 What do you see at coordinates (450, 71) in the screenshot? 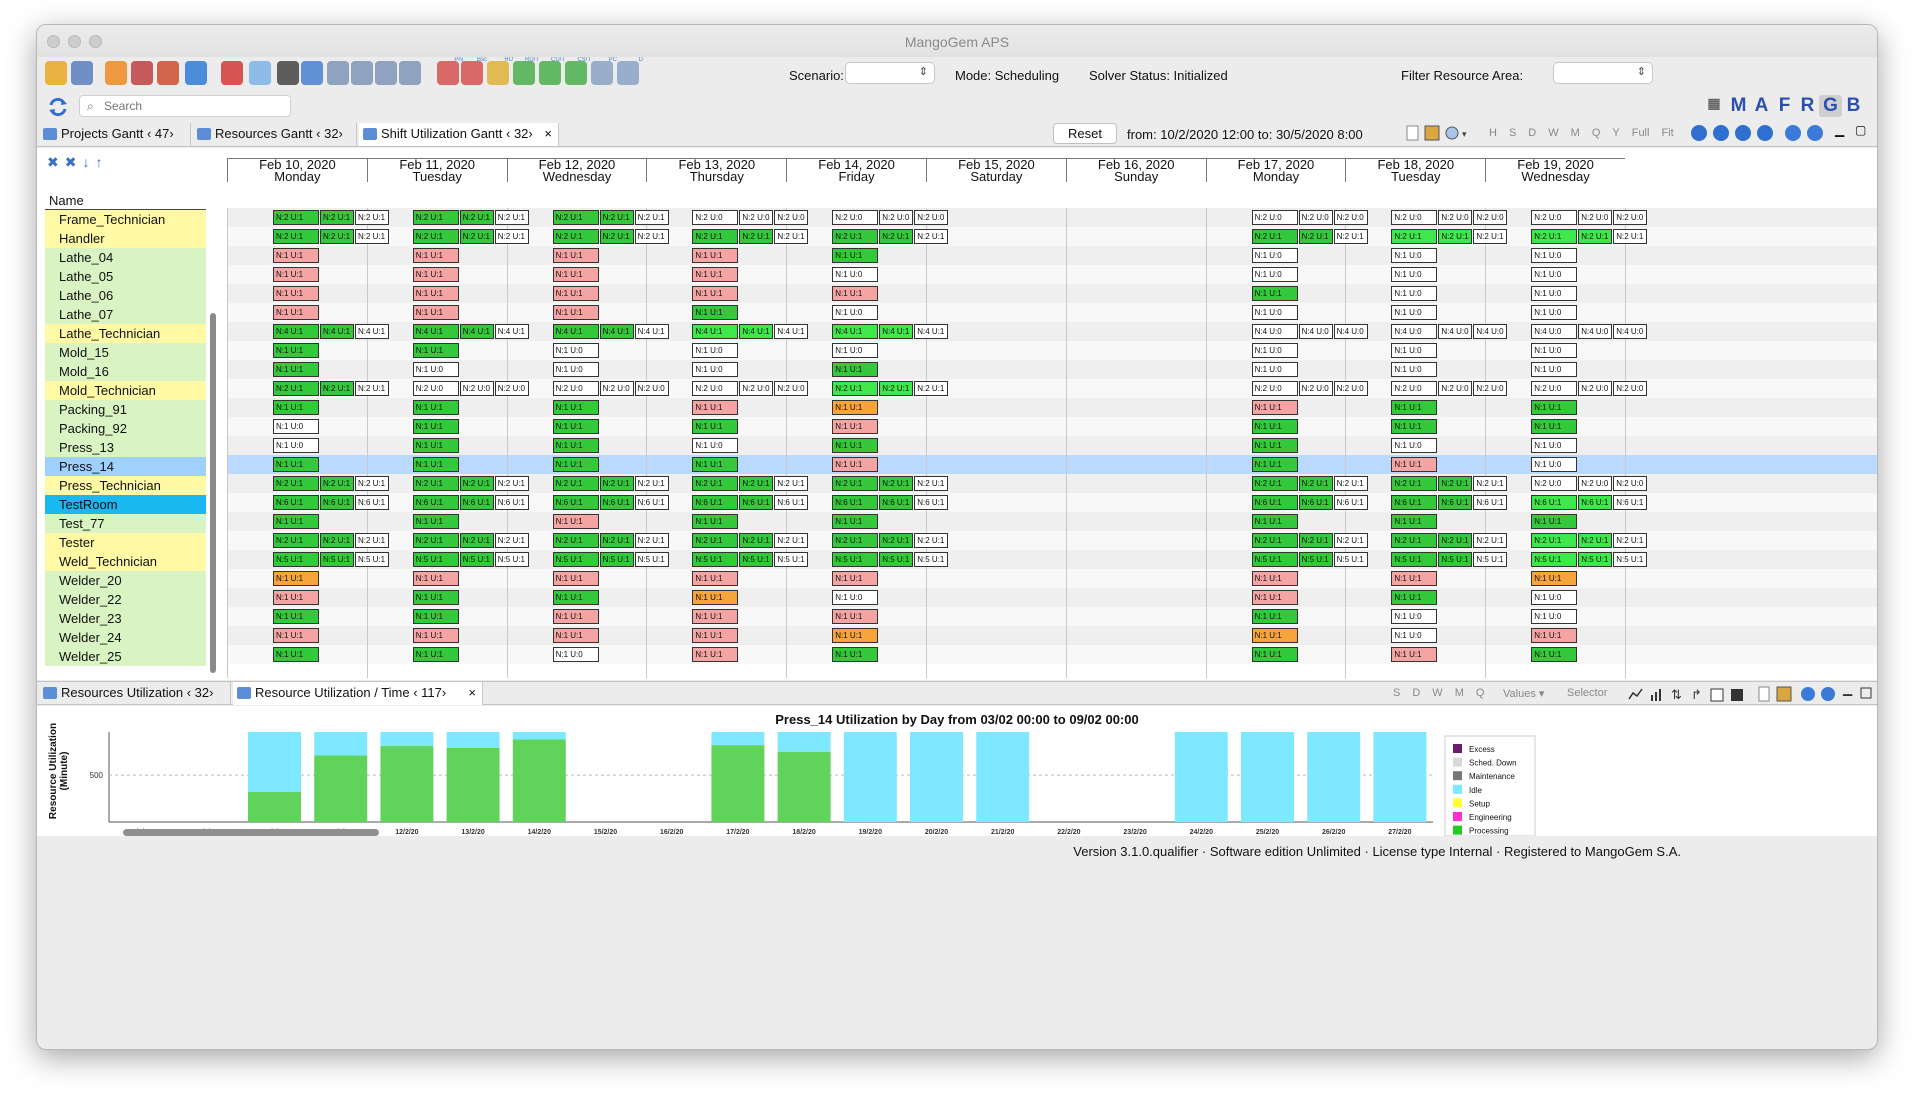
I see `report-1-icon: Pnj` at bounding box center [450, 71].